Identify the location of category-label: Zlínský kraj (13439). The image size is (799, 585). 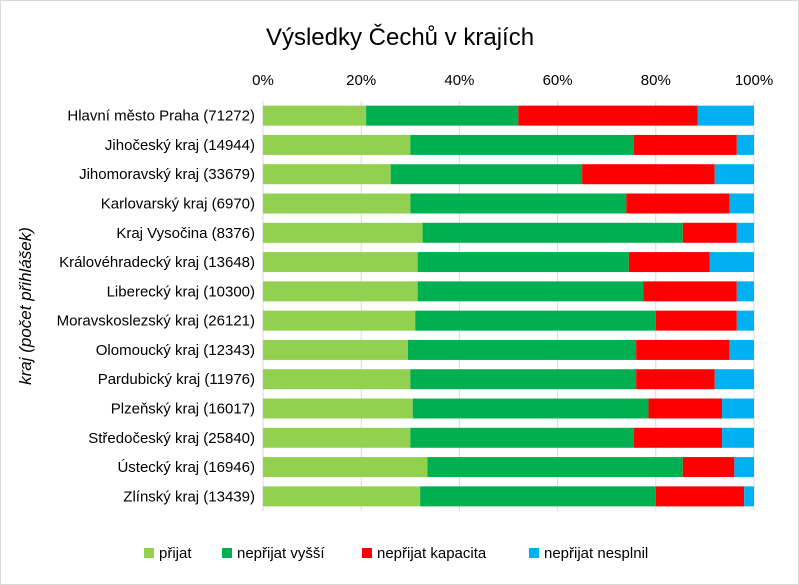
(189, 496).